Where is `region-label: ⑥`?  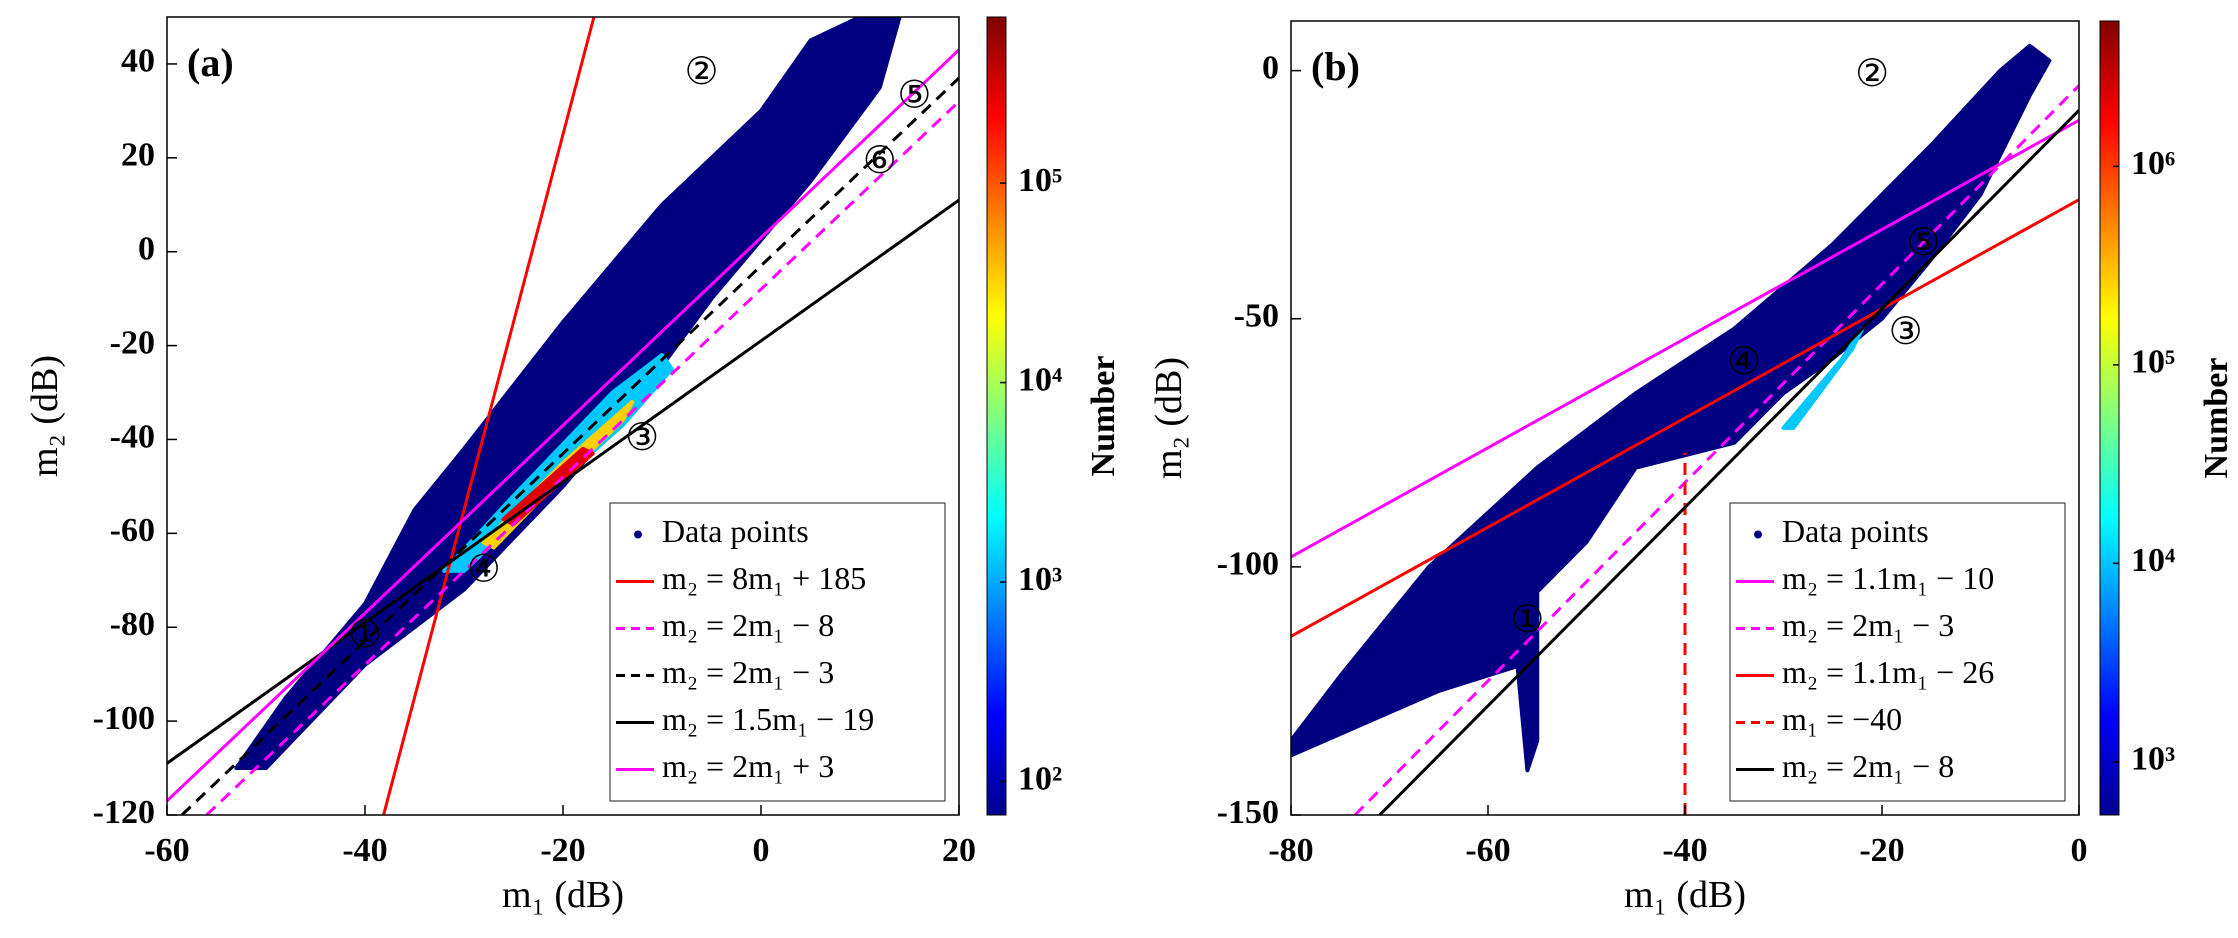
region-label: ⑥ is located at coordinates (880, 160).